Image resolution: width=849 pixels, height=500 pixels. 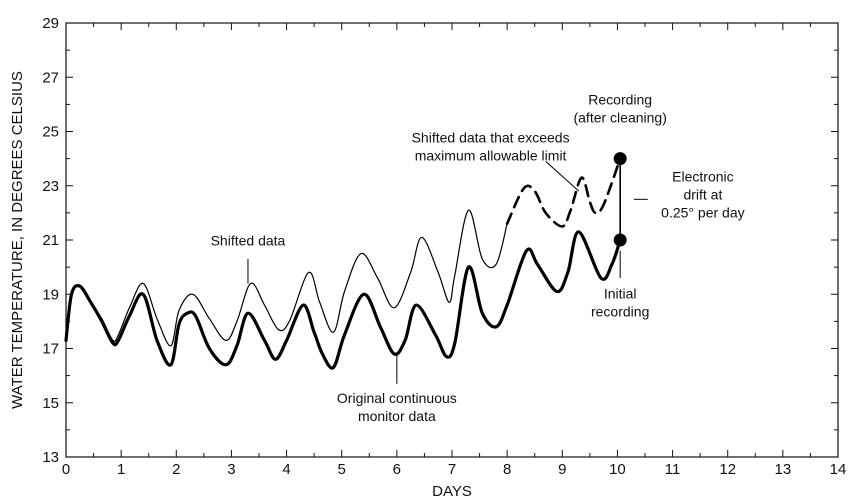 What do you see at coordinates (50, 457) in the screenshot?
I see `y-tick-label: 13` at bounding box center [50, 457].